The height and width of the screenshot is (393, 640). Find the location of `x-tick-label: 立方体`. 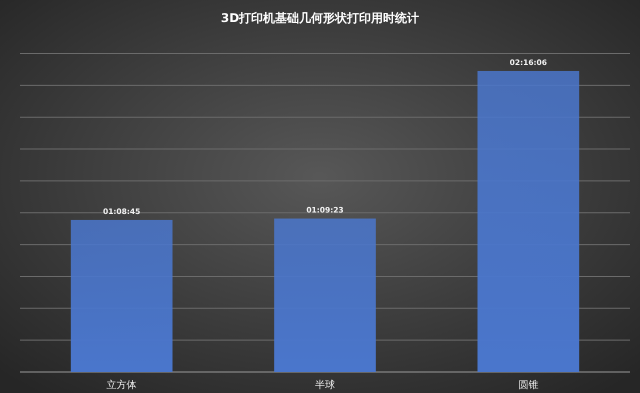

x-tick-label: 立方体 is located at coordinates (121, 385).